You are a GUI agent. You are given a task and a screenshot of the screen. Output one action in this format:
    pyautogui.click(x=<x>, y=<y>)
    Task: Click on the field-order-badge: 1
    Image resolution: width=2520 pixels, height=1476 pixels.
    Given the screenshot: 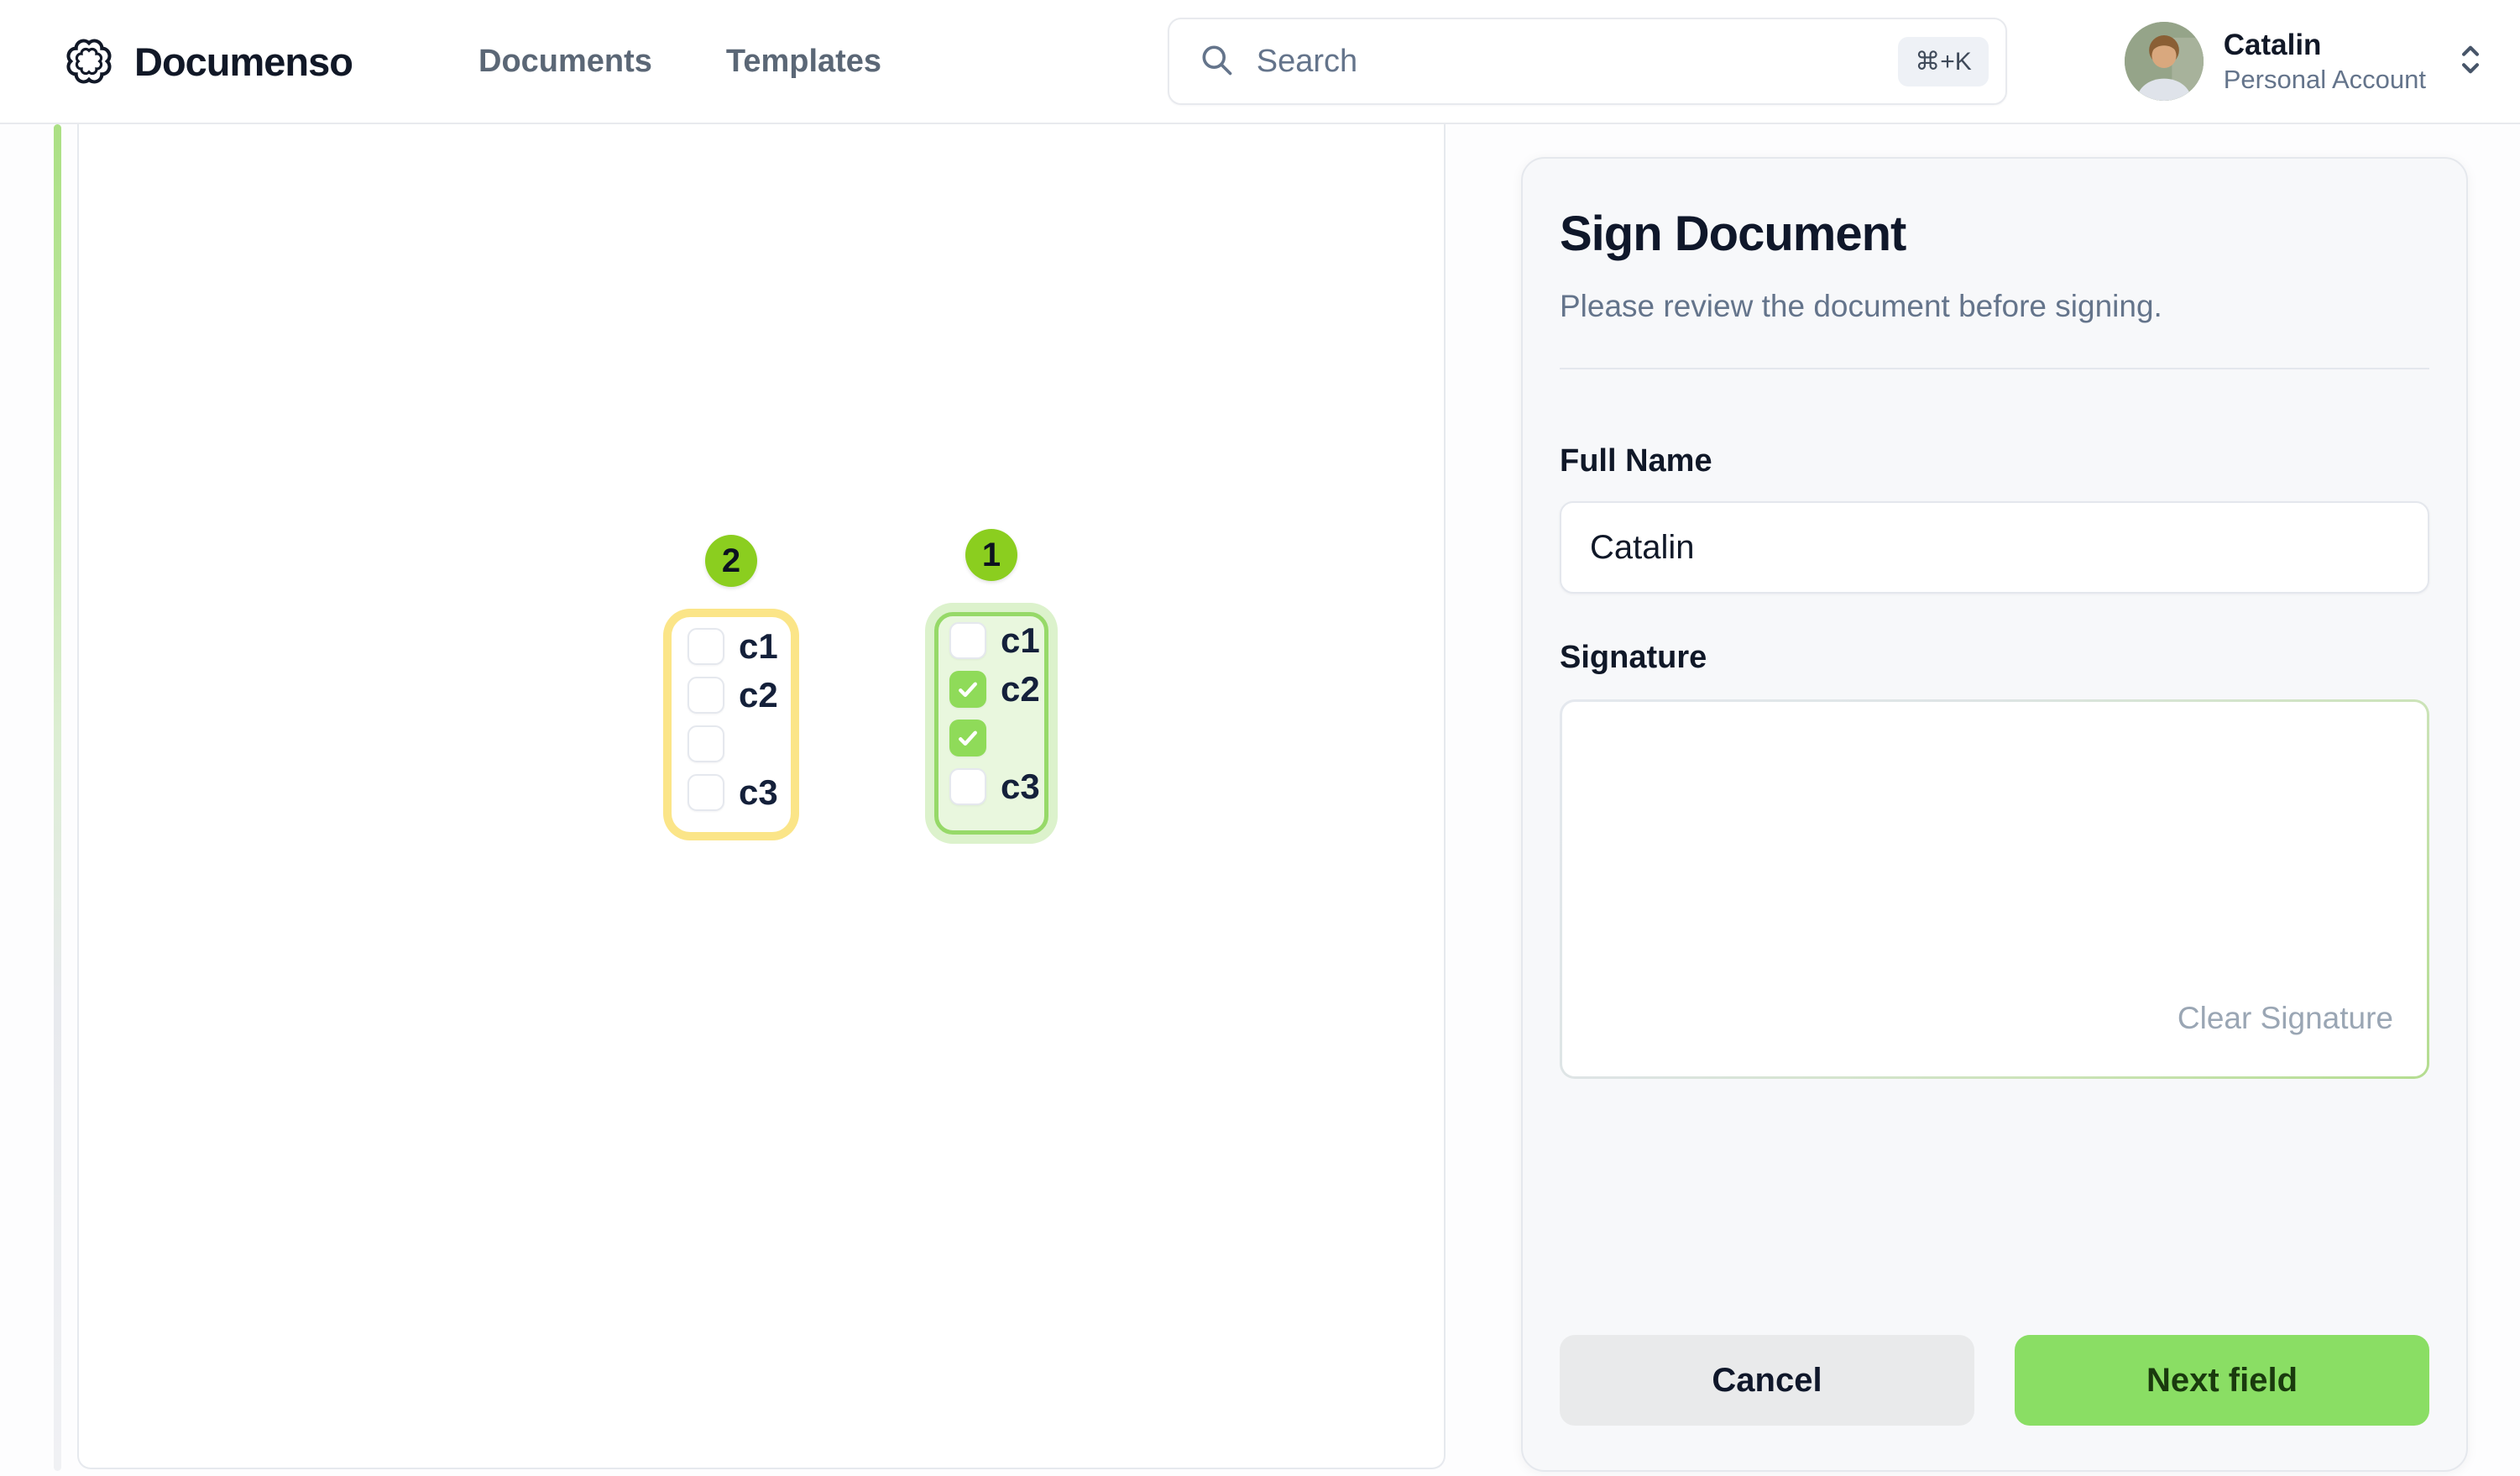 What is the action you would take?
    pyautogui.click(x=991, y=555)
    